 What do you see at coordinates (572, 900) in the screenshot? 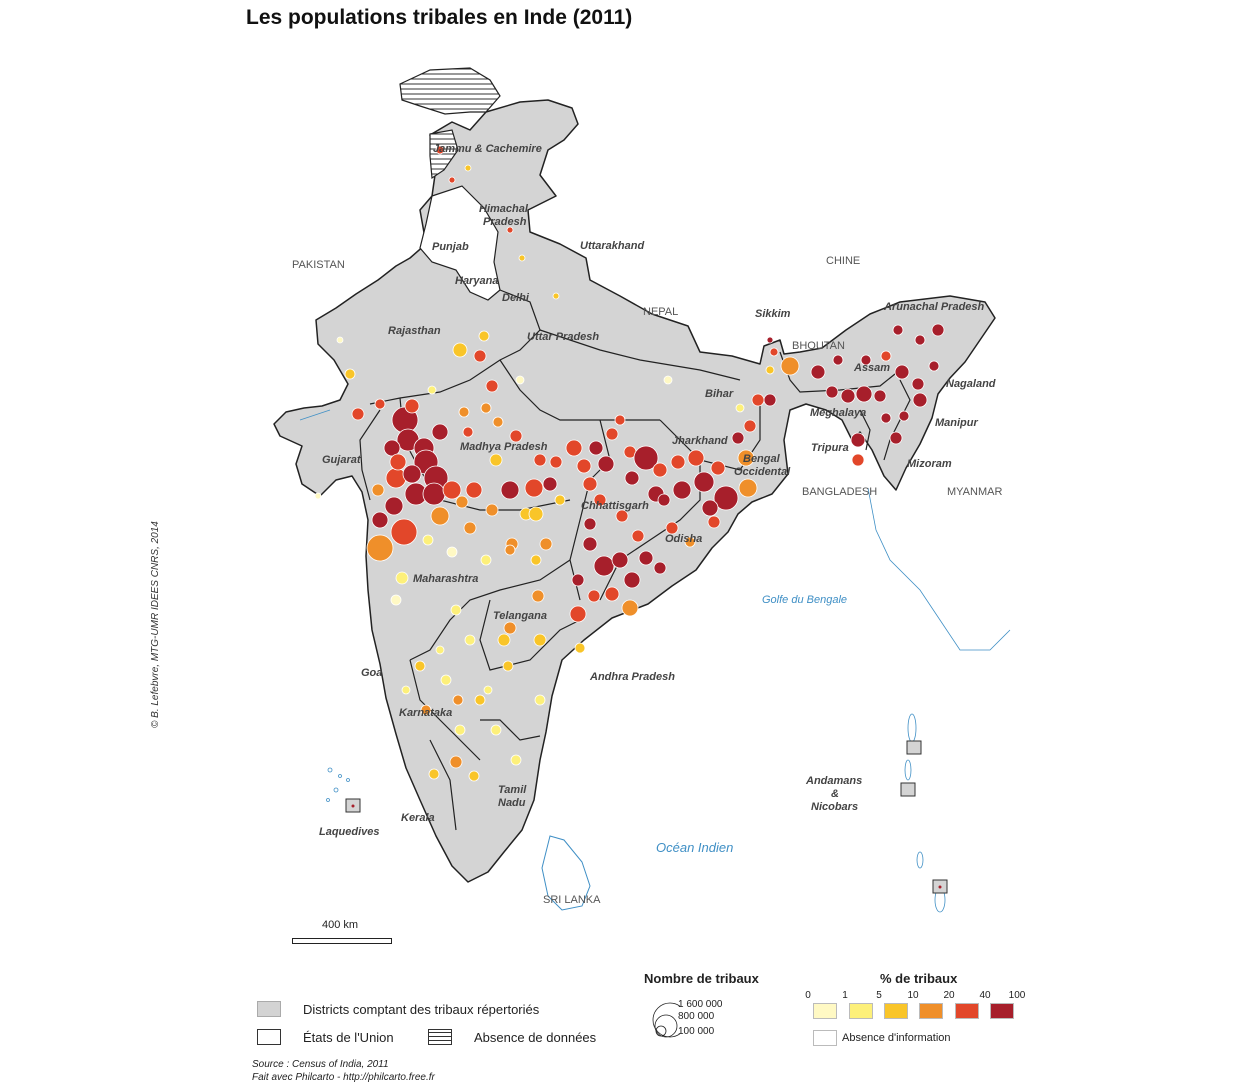
I see `label-sri-lanka: SRI LANKA` at bounding box center [572, 900].